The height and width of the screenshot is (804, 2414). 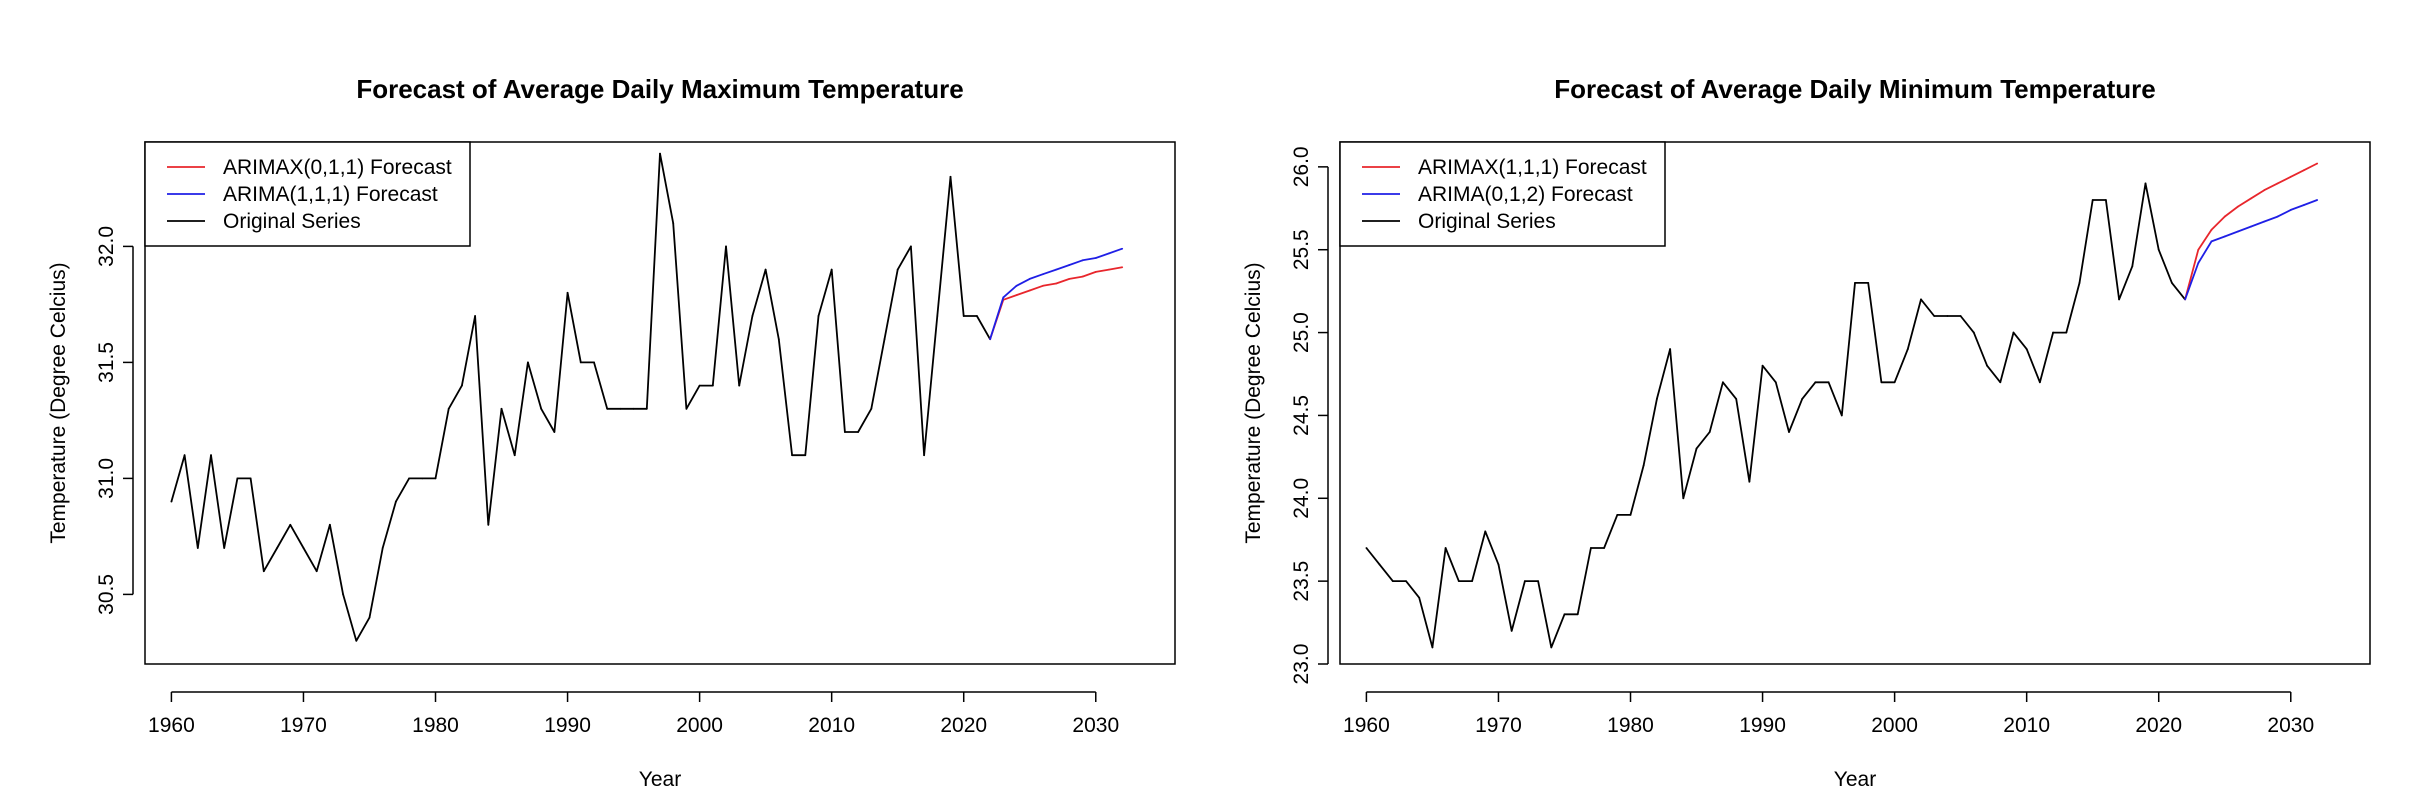 What do you see at coordinates (699, 725) in the screenshot?
I see `x-tick-label: 2000` at bounding box center [699, 725].